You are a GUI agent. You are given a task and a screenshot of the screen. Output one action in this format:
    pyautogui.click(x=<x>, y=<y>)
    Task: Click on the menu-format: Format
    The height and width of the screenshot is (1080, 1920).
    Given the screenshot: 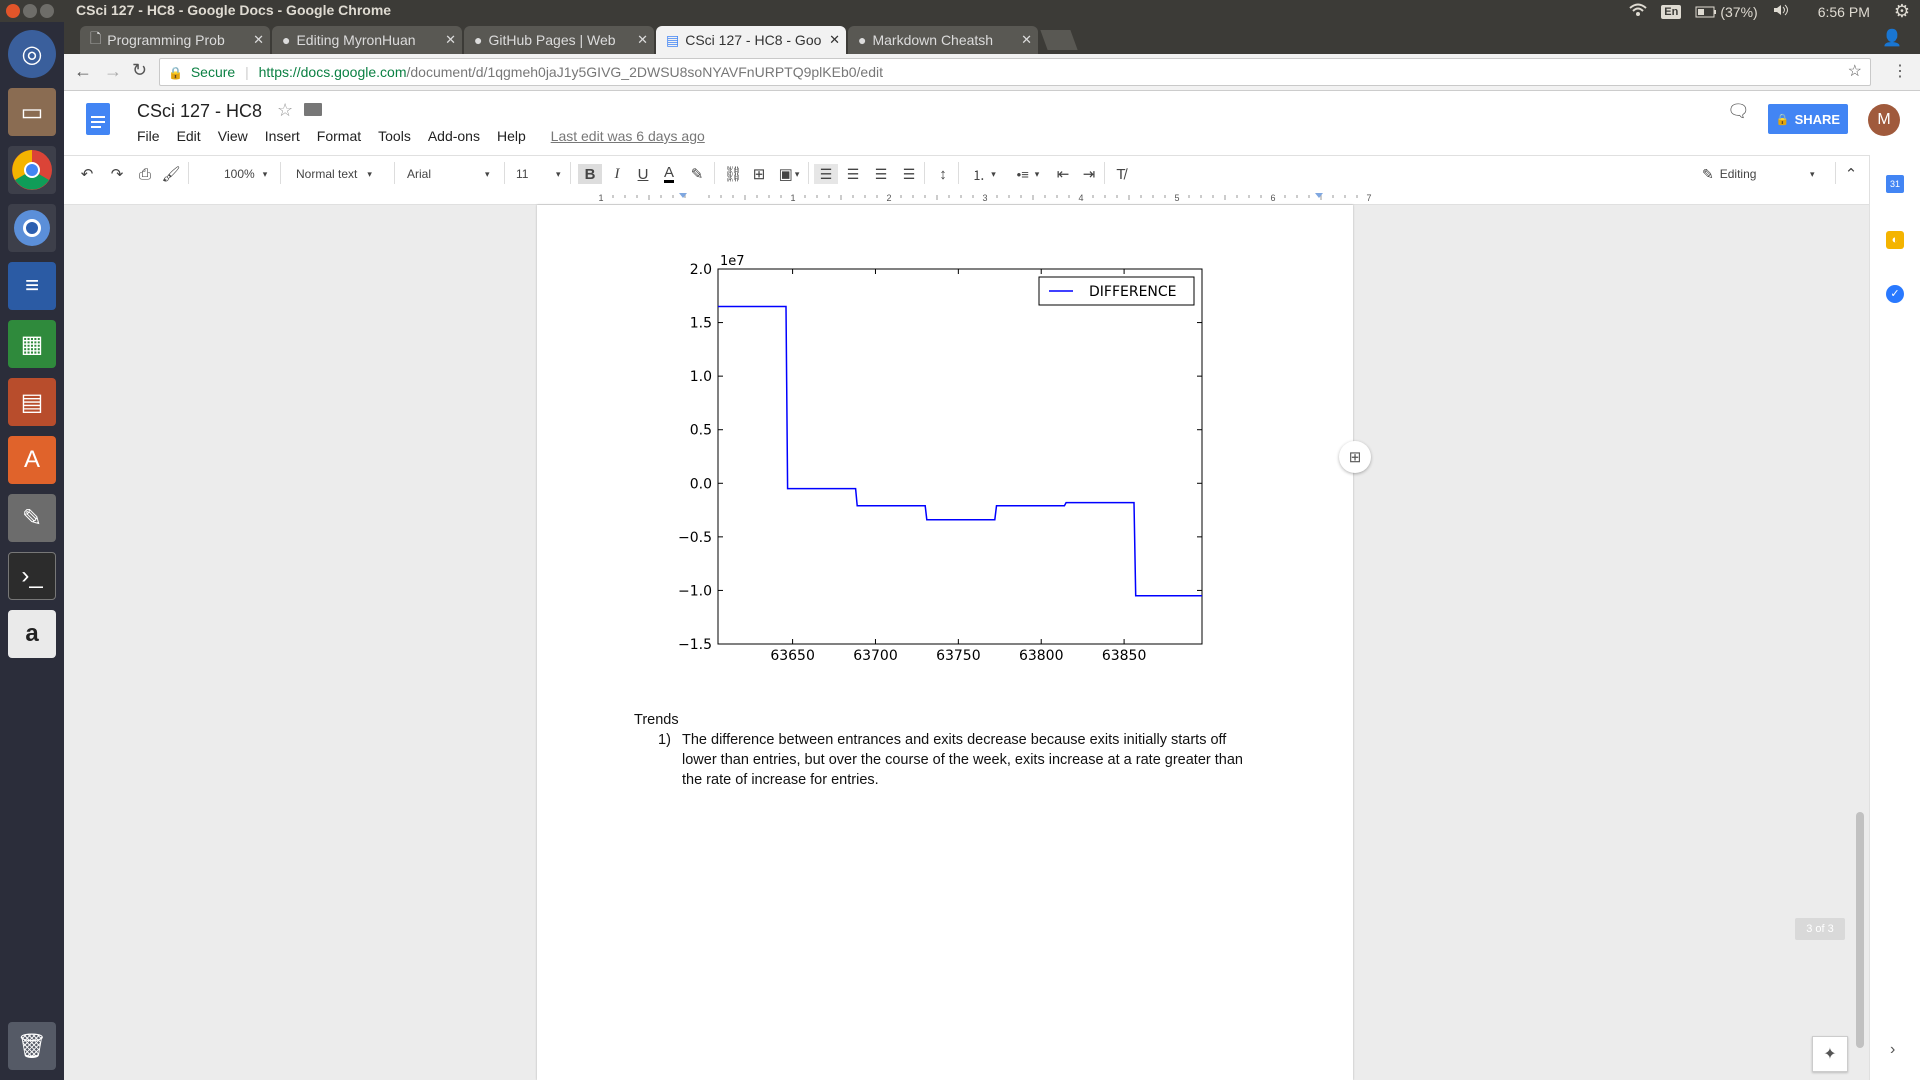 What is the action you would take?
    pyautogui.click(x=339, y=136)
    